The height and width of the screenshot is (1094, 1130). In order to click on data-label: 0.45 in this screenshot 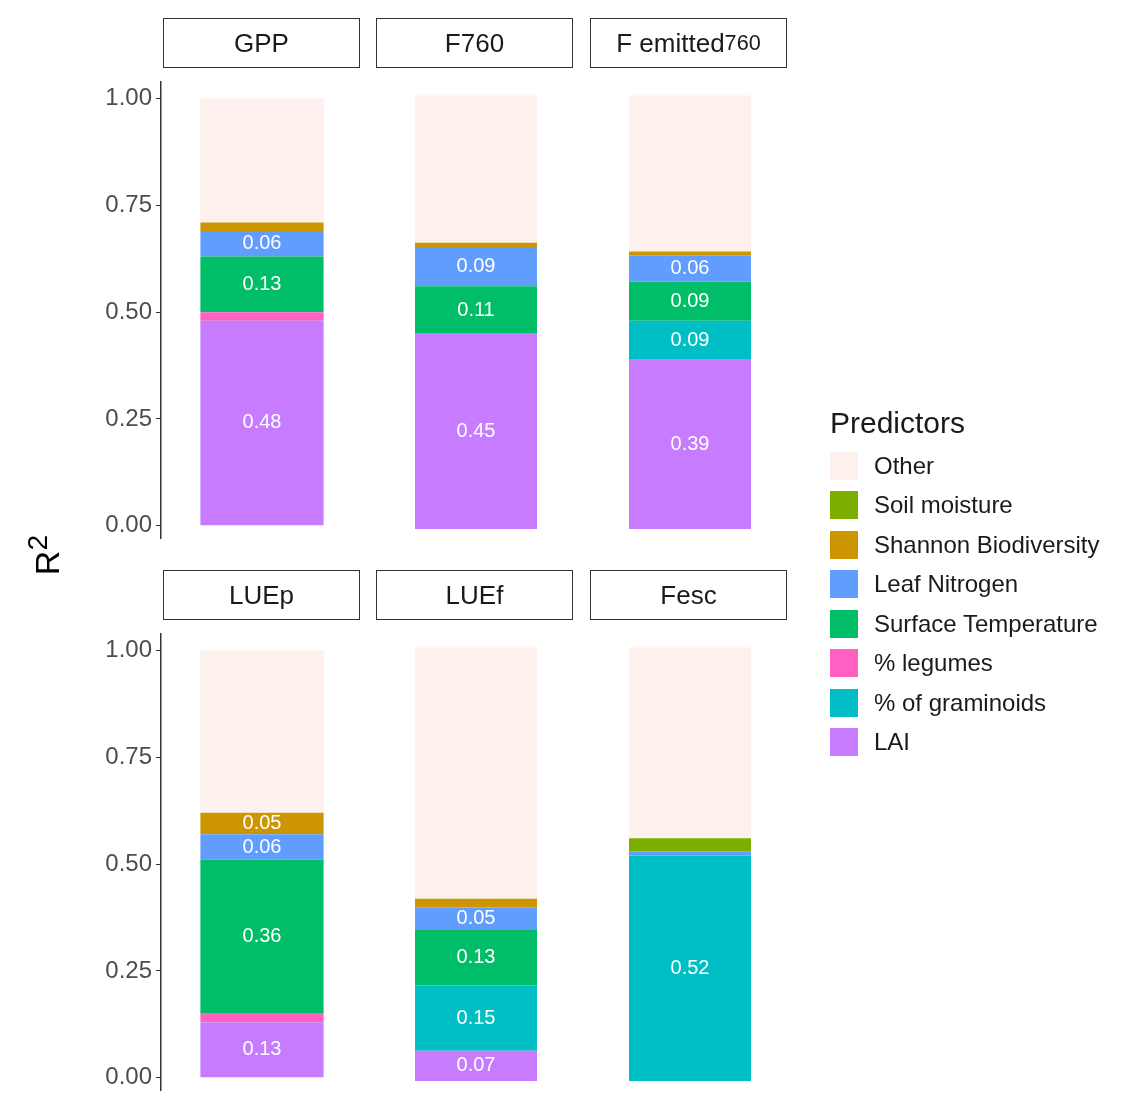, I will do `click(476, 429)`.